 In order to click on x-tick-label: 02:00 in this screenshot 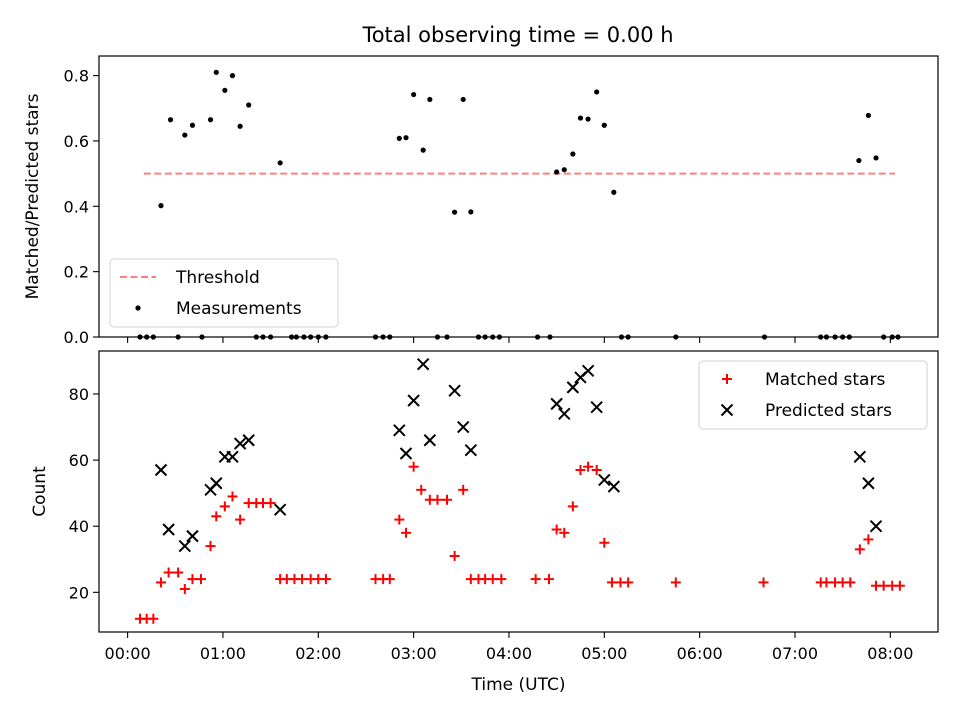, I will do `click(318, 653)`.